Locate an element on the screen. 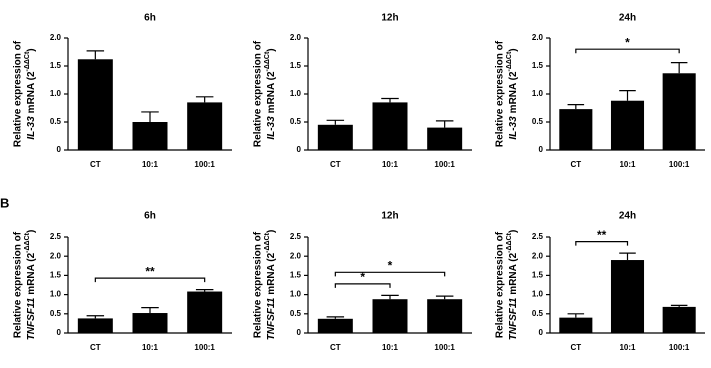  gene-name: TNFSF11 is located at coordinates (271, 318).